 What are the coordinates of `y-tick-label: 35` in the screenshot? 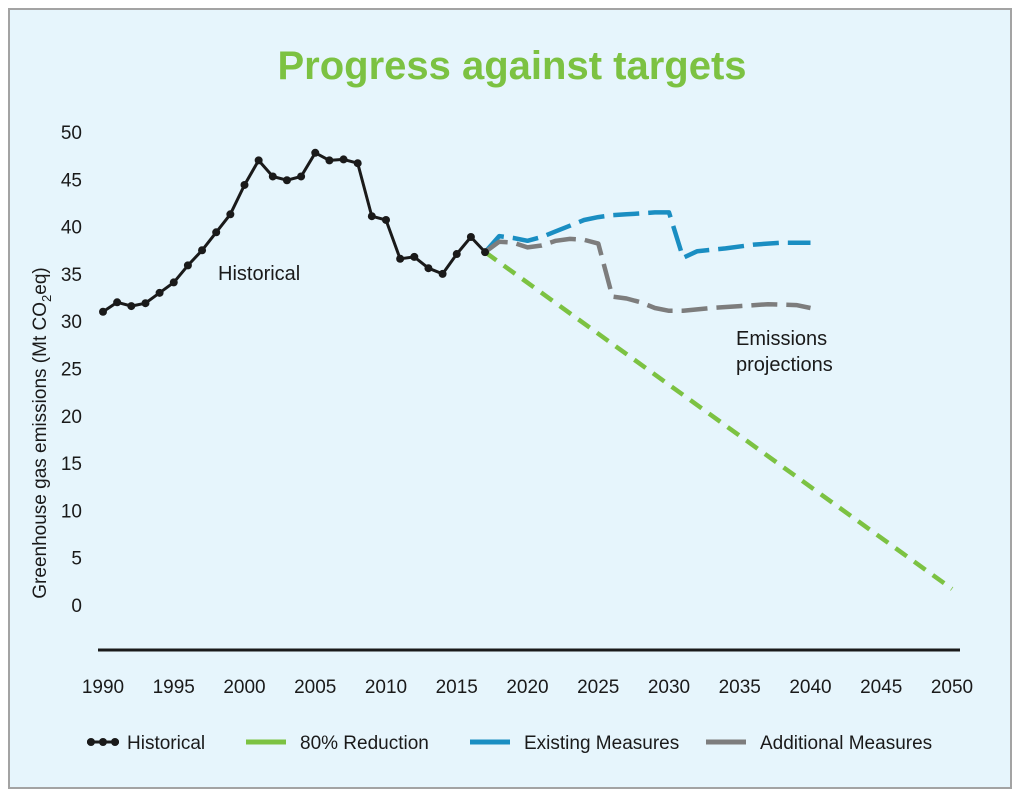 It's located at (71, 275).